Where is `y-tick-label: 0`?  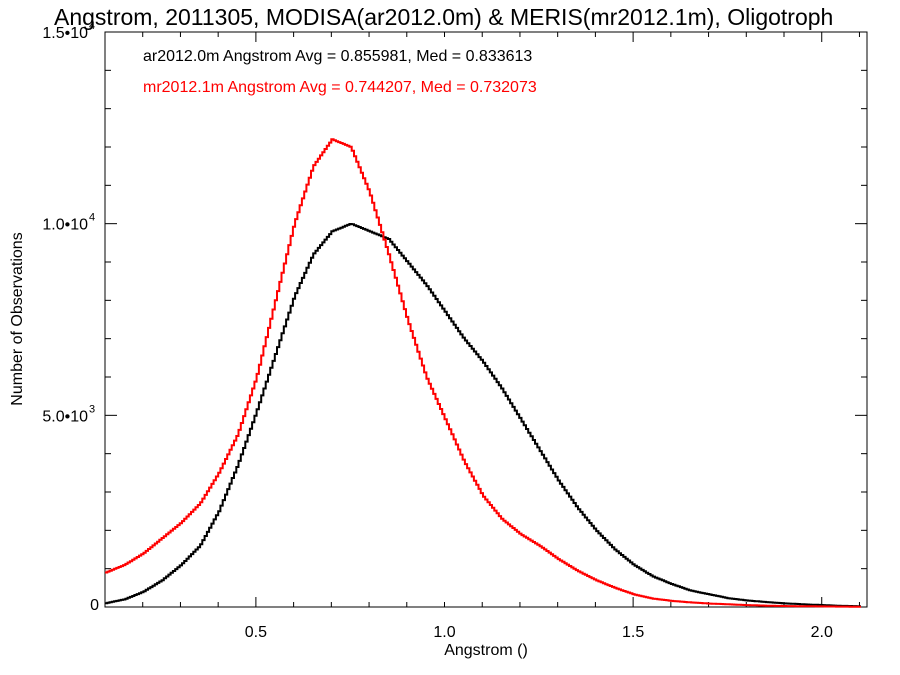 y-tick-label: 0 is located at coordinates (94, 605).